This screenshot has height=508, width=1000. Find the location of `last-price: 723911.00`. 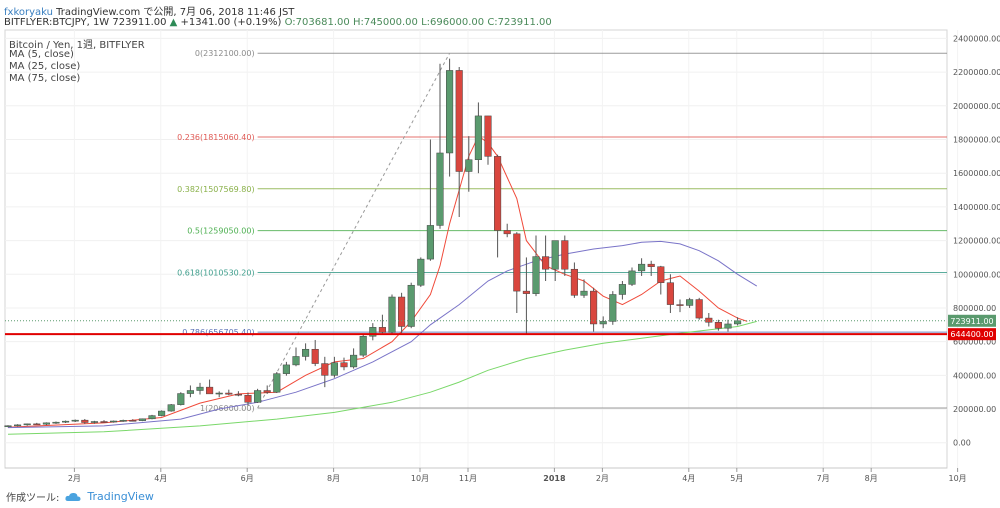

last-price: 723911.00 is located at coordinates (139, 22).